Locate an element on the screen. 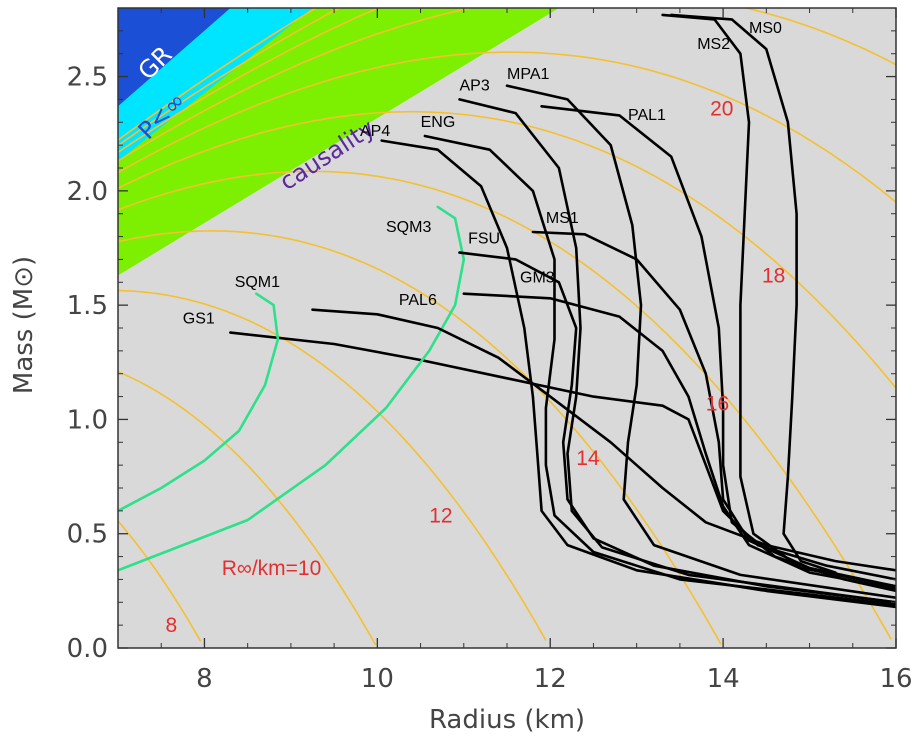 The width and height of the screenshot is (919, 744). r-inf-label: 16 is located at coordinates (717, 403).